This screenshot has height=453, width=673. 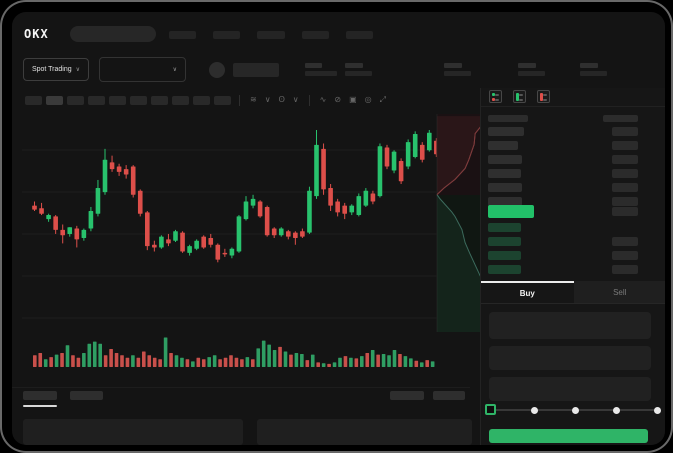 What do you see at coordinates (568, 436) in the screenshot?
I see `buy-submit-button` at bounding box center [568, 436].